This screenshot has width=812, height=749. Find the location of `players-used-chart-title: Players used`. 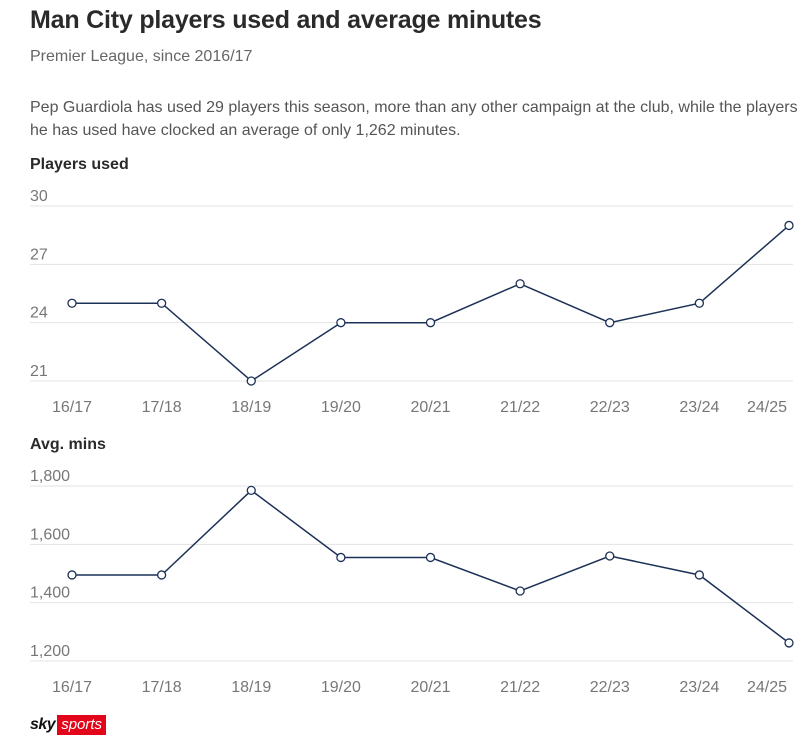

players-used-chart-title: Players used is located at coordinates (79, 164).